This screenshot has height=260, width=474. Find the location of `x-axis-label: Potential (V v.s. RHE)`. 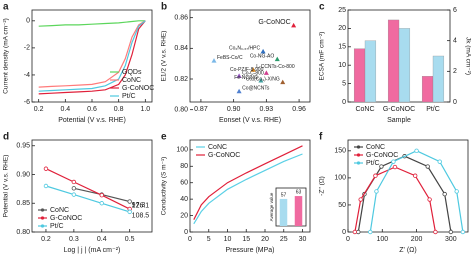

x-axis-label: Potential (V v.s. RHE) is located at coordinates (92, 120).